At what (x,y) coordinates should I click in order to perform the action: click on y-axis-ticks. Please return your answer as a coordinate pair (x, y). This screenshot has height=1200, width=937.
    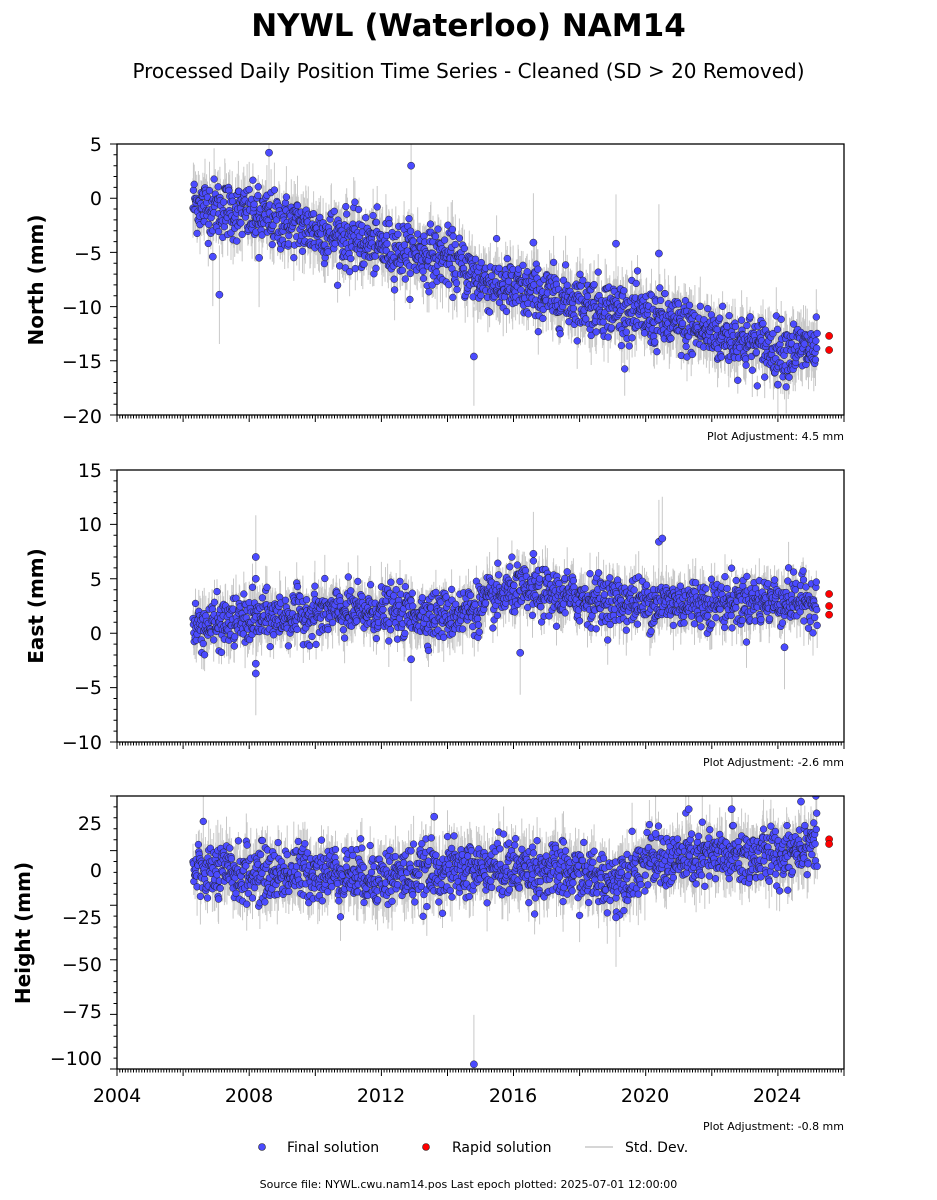
    Looking at the image, I should click on (113, 932).